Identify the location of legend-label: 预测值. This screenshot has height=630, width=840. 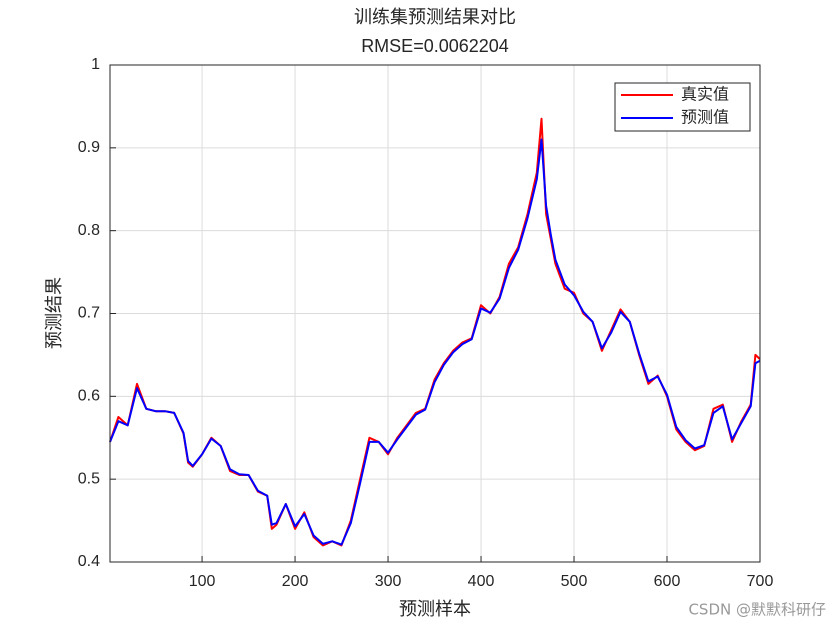
(705, 117).